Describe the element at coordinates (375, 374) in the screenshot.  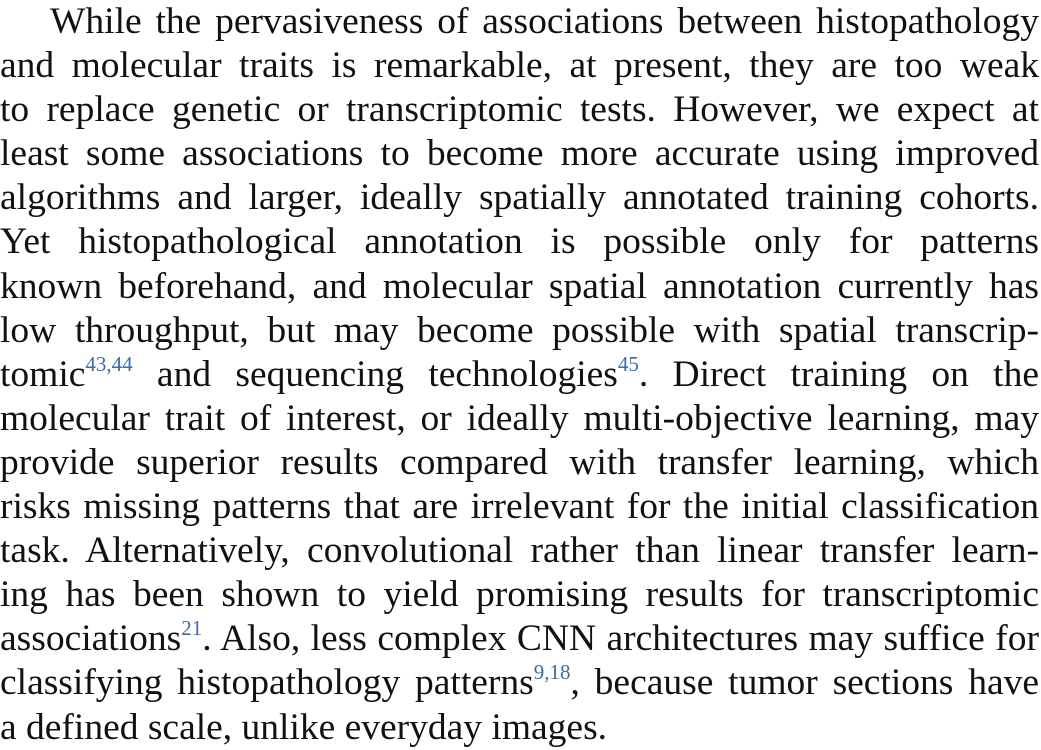
I see `text-segment: and sequencing technologies` at that location.